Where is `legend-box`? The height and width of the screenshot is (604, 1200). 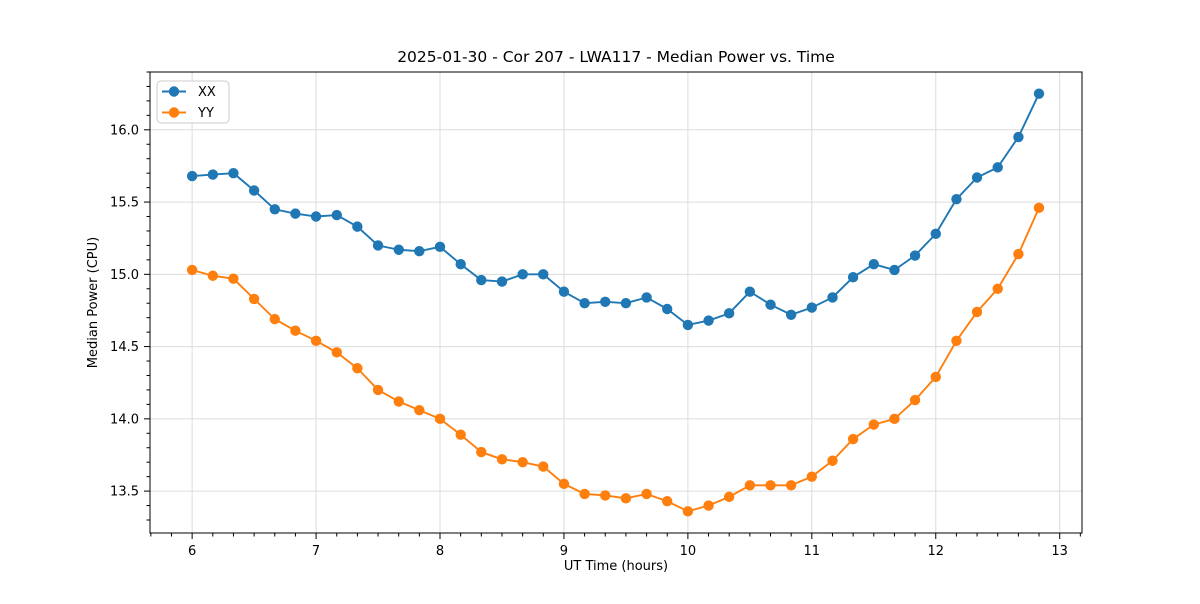
legend-box is located at coordinates (193, 102).